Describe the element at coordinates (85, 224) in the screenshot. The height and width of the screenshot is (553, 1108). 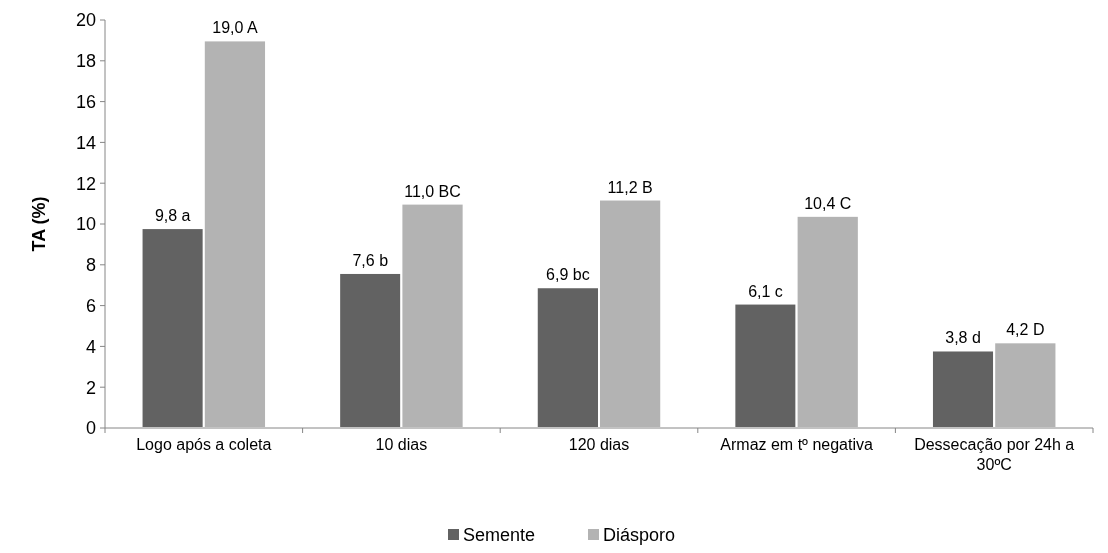
I see `y-tick-label: 10` at that location.